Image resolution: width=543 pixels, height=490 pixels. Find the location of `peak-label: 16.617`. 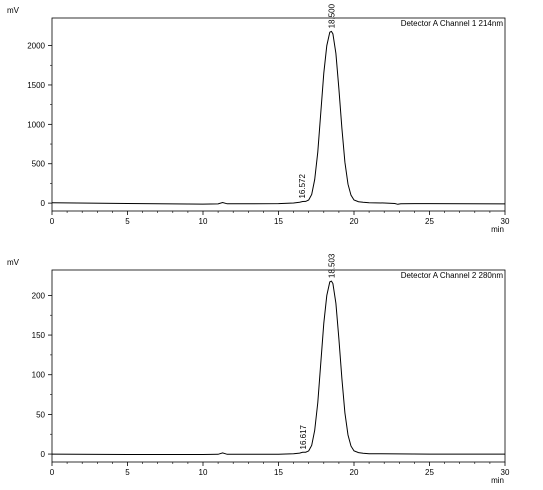

peak-label: 16.617 is located at coordinates (303, 436).